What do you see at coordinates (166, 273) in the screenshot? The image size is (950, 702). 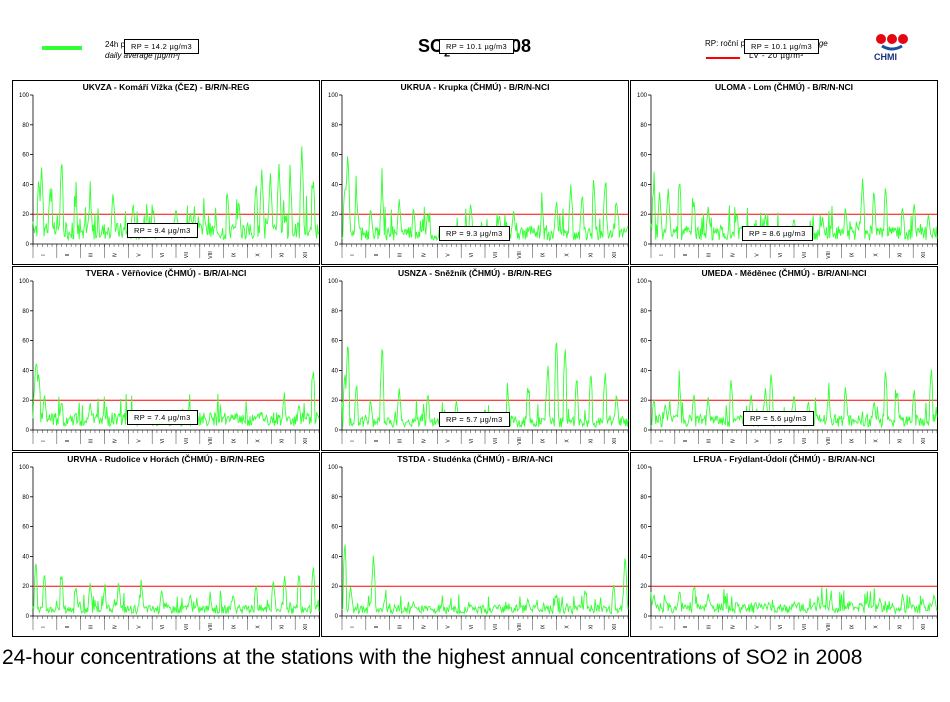 I see `station-chart-title: TVERA - Věřňovice (ČHMÚ) - B/R/AI-NCI` at bounding box center [166, 273].